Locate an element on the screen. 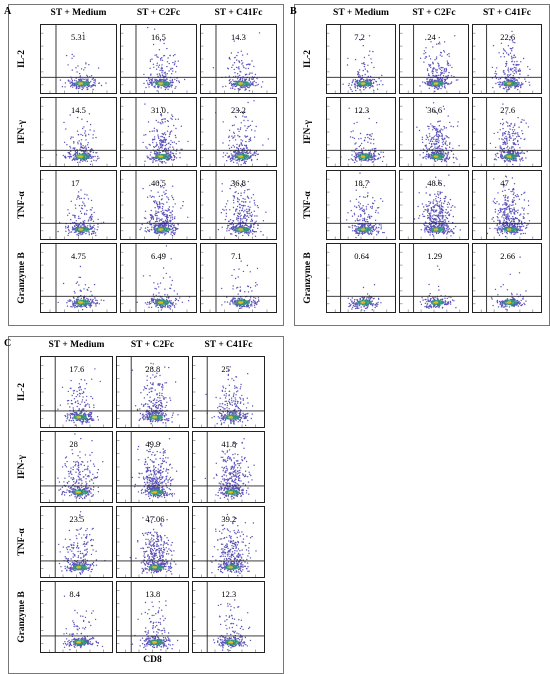 The image size is (550, 674). flow-plot: 14.5 is located at coordinates (78, 132).